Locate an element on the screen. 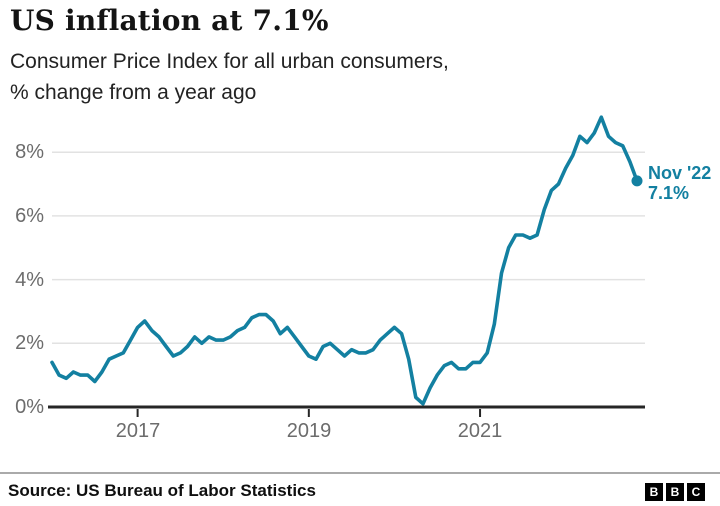  latest-value-date: Nov '22 is located at coordinates (680, 173).